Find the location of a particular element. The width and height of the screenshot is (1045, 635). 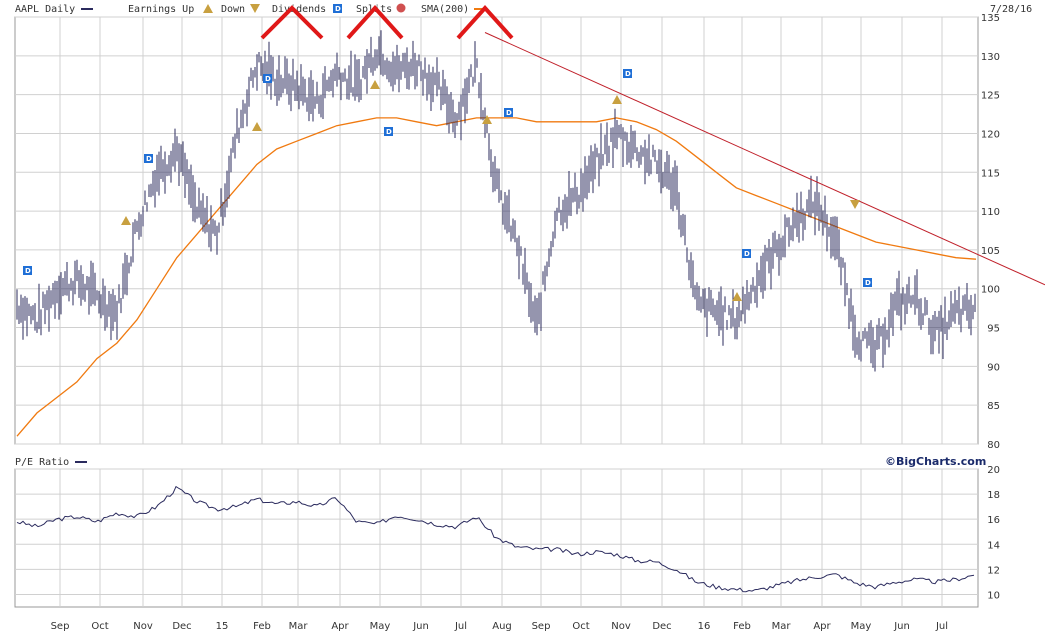

copyright: ©BigCharts.com is located at coordinates (935, 461).